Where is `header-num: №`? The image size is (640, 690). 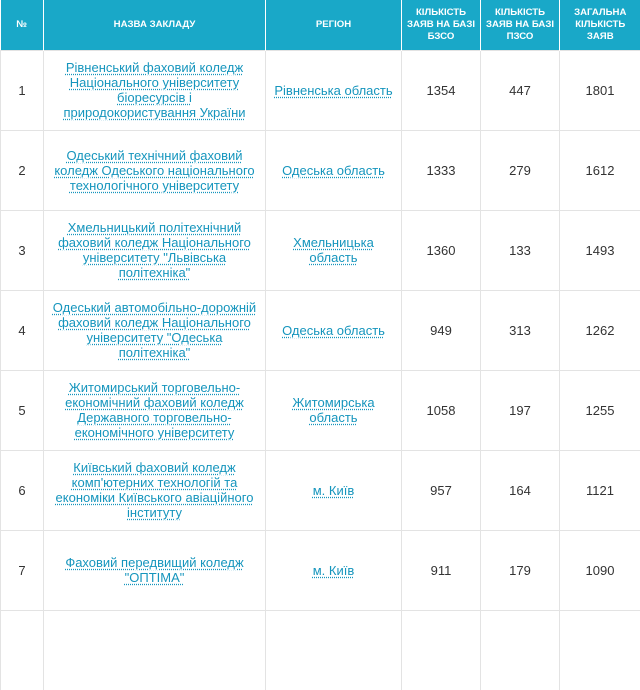
header-num: № is located at coordinates (22, 25).